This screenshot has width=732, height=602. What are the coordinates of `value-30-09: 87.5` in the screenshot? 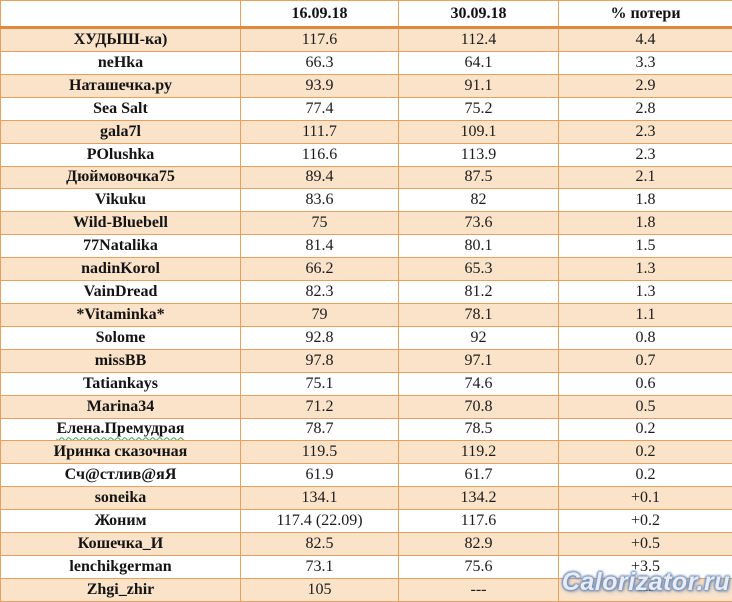 It's located at (478, 177).